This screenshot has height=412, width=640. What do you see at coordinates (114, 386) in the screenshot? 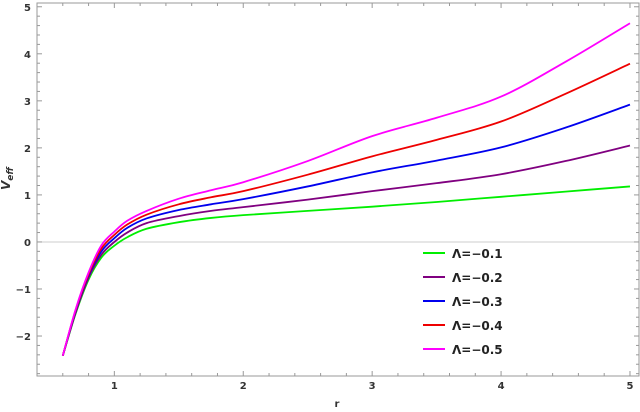
I see `x-tick-label: 1` at bounding box center [114, 386].